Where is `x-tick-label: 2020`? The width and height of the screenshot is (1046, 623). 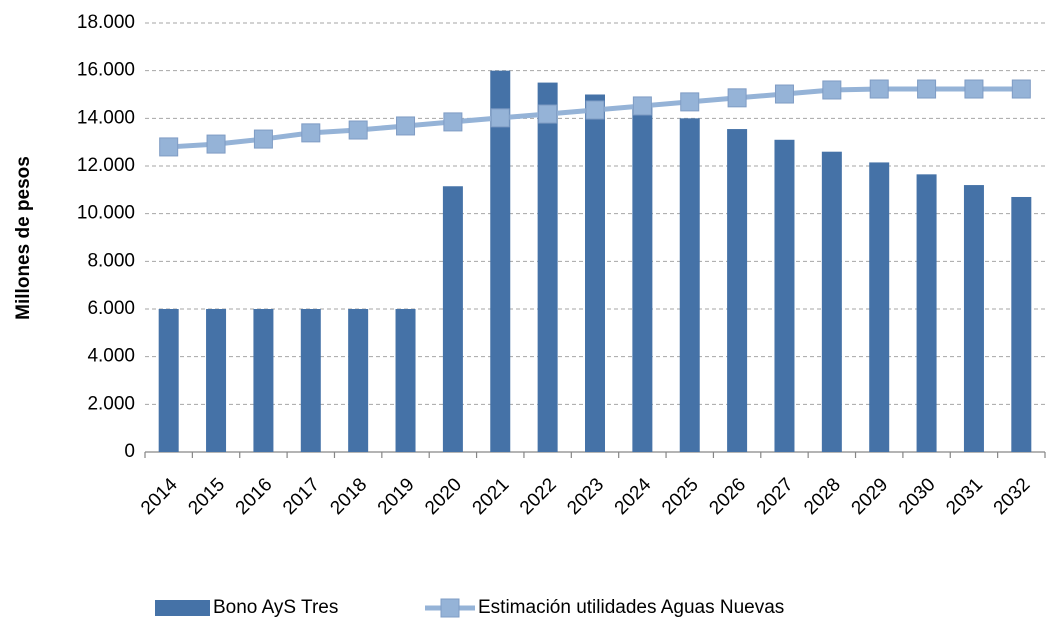
x-tick-label: 2020 is located at coordinates (443, 496).